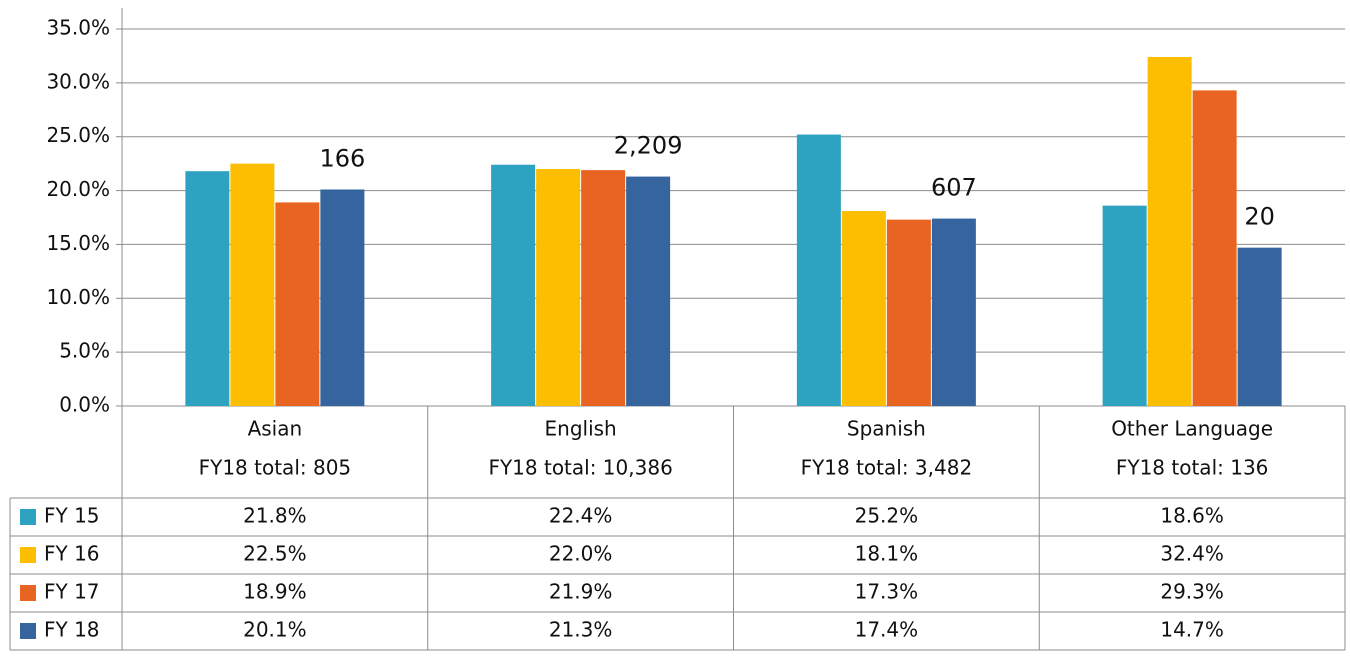 This screenshot has width=1350, height=669. What do you see at coordinates (78, 81) in the screenshot?
I see `y-tick-label: 30.0%` at bounding box center [78, 81].